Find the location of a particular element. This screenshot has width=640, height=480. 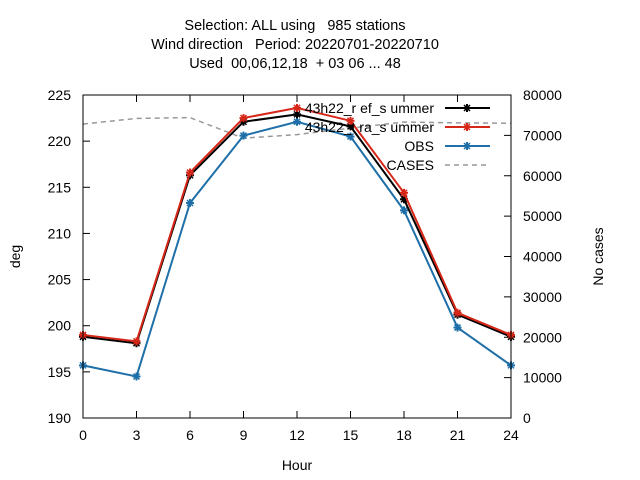

y-tick-label: 220 is located at coordinates (60, 141).